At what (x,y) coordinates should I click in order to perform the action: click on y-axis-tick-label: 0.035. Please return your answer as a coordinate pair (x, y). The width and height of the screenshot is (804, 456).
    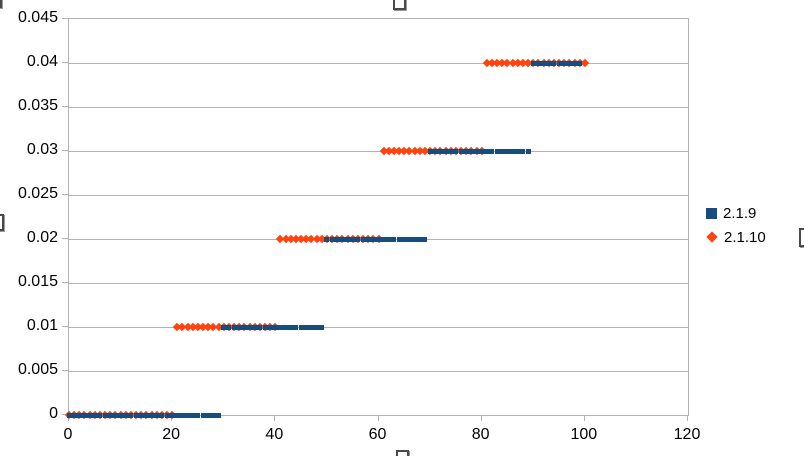
    Looking at the image, I should click on (37, 105).